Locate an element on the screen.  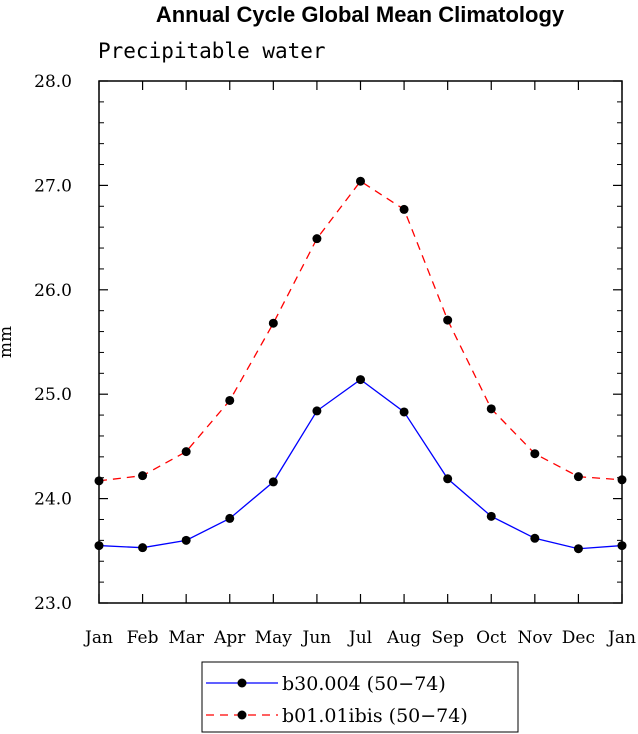
y-tick-label: 26.0 is located at coordinates (53, 291).